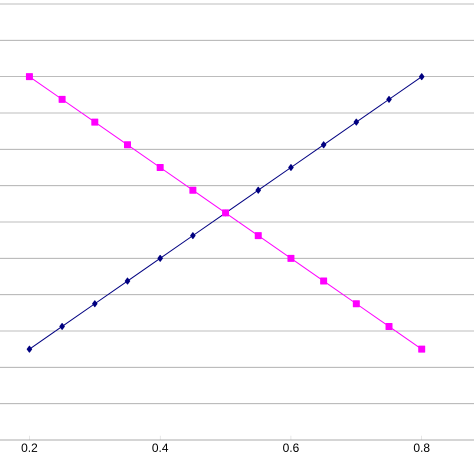  I want to click on x-tick-label: 0.4, so click(160, 448).